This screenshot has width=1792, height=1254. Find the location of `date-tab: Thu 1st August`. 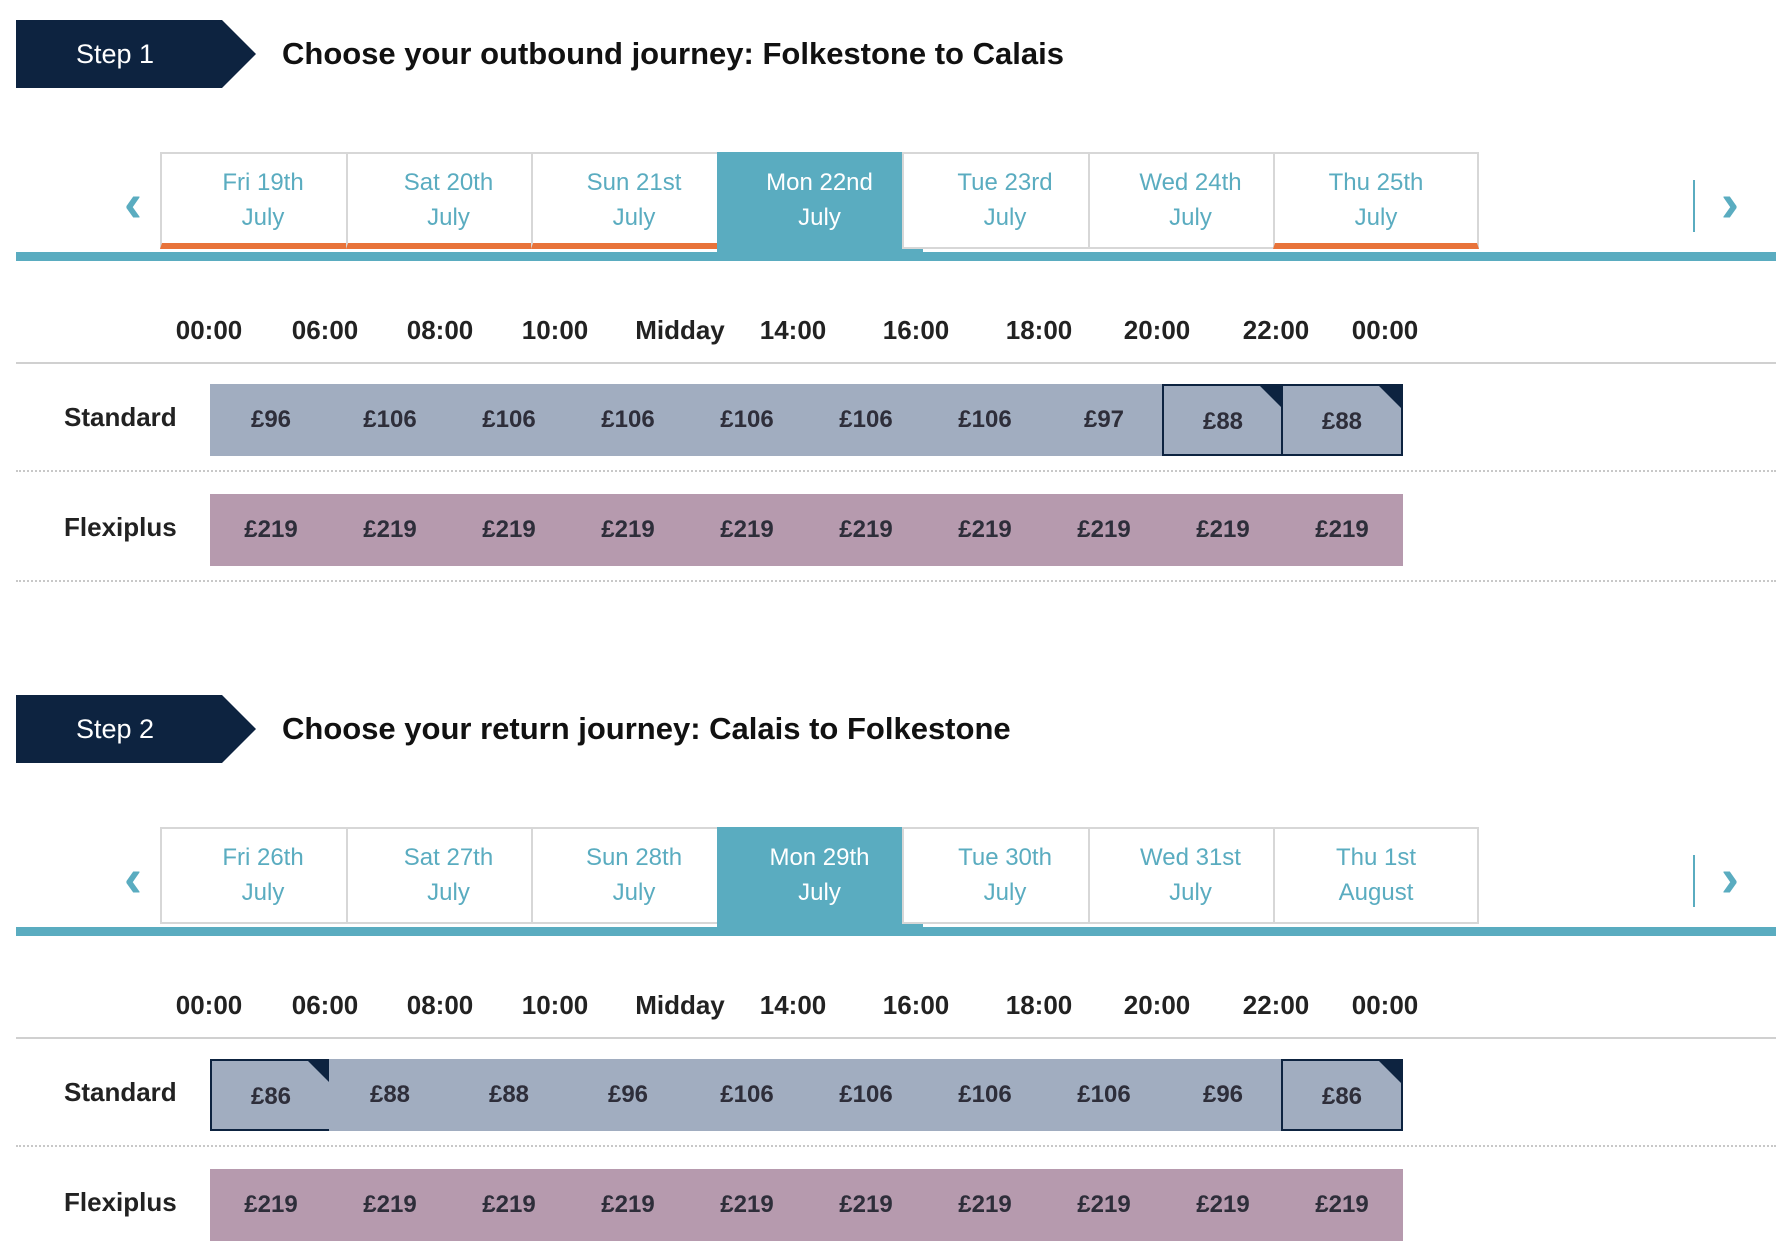

date-tab: Thu 1st August is located at coordinates (1376, 875).